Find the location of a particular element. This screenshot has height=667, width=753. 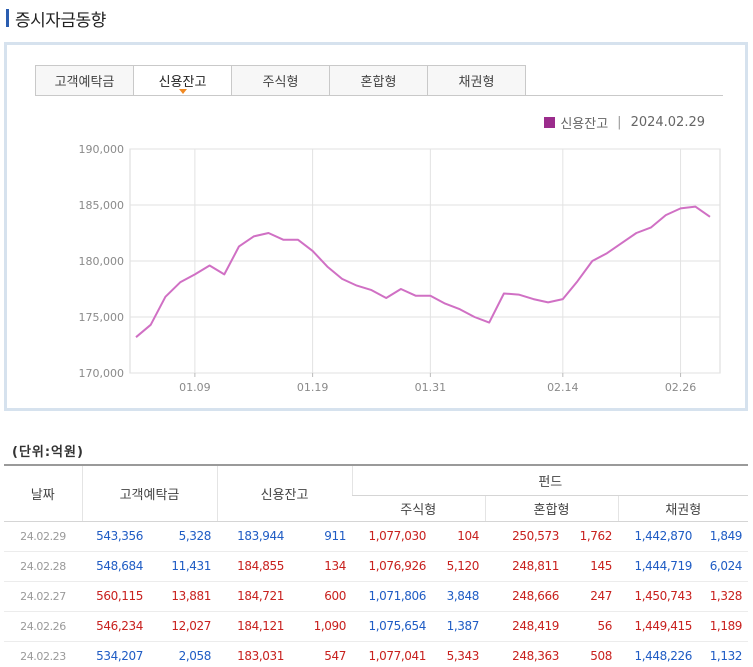

header-mixed: 혼합형 is located at coordinates (551, 508).